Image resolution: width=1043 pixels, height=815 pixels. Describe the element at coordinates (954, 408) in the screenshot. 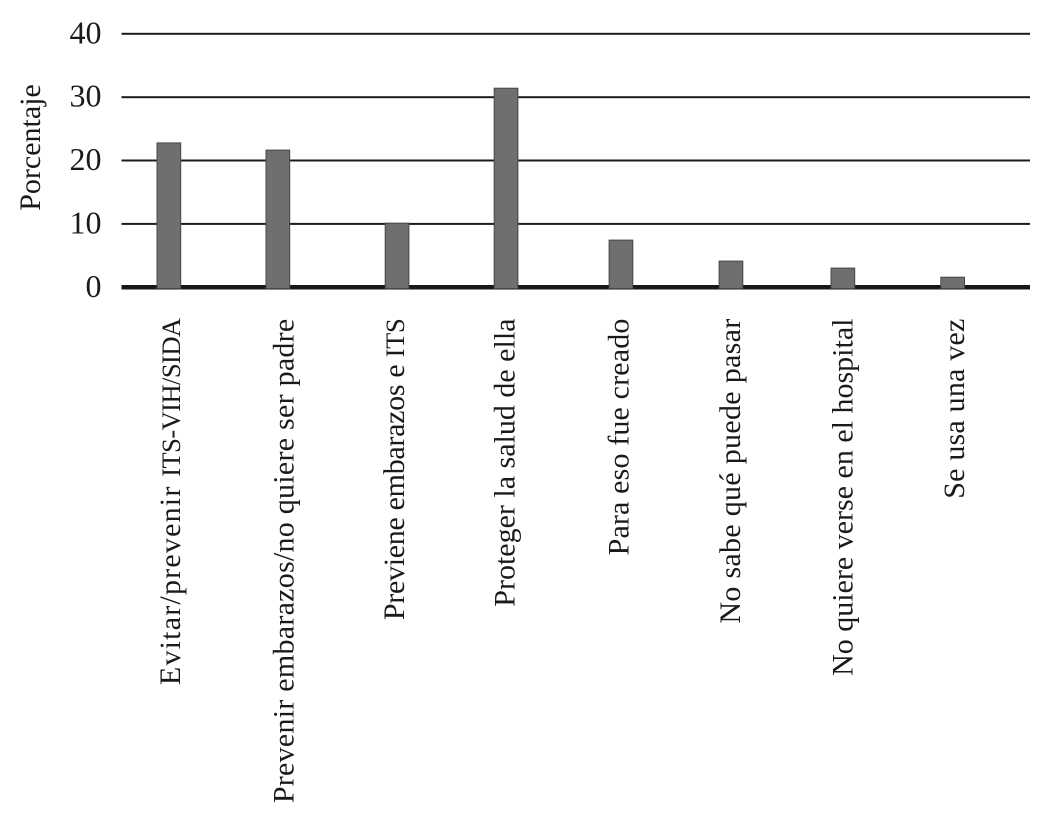

I see `svg-text: Se usa una vez` at that location.